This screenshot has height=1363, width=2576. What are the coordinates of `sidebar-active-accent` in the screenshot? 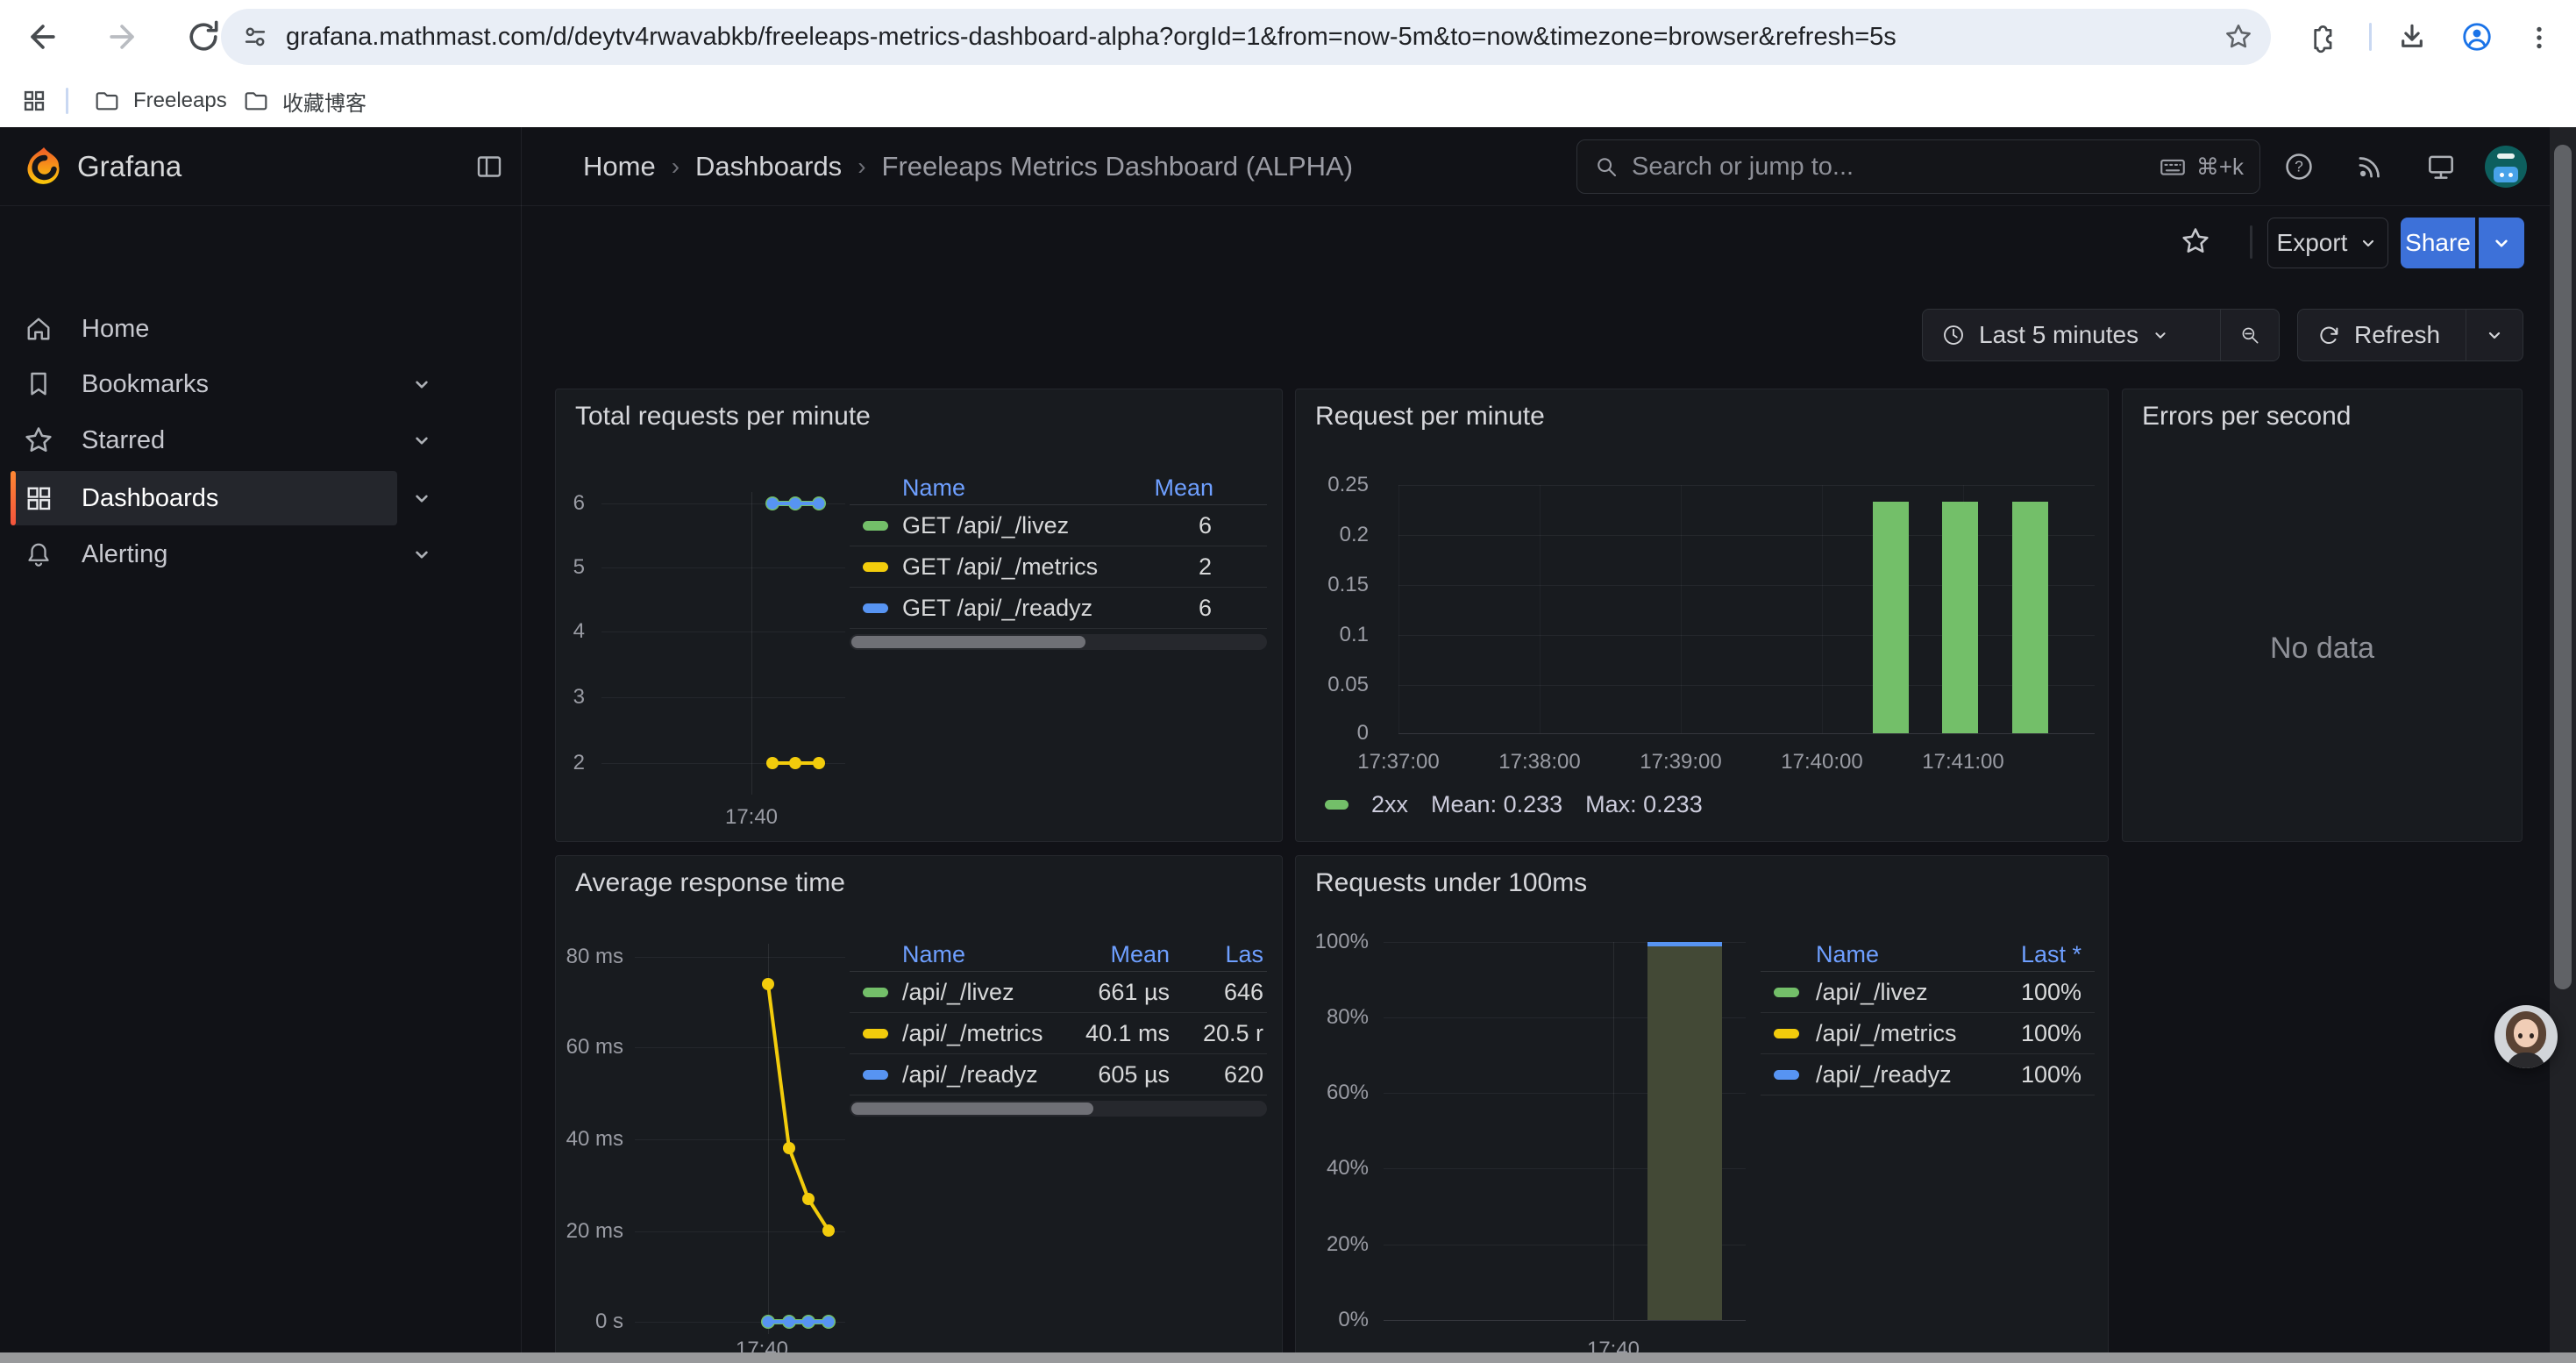 It's located at (13, 498).